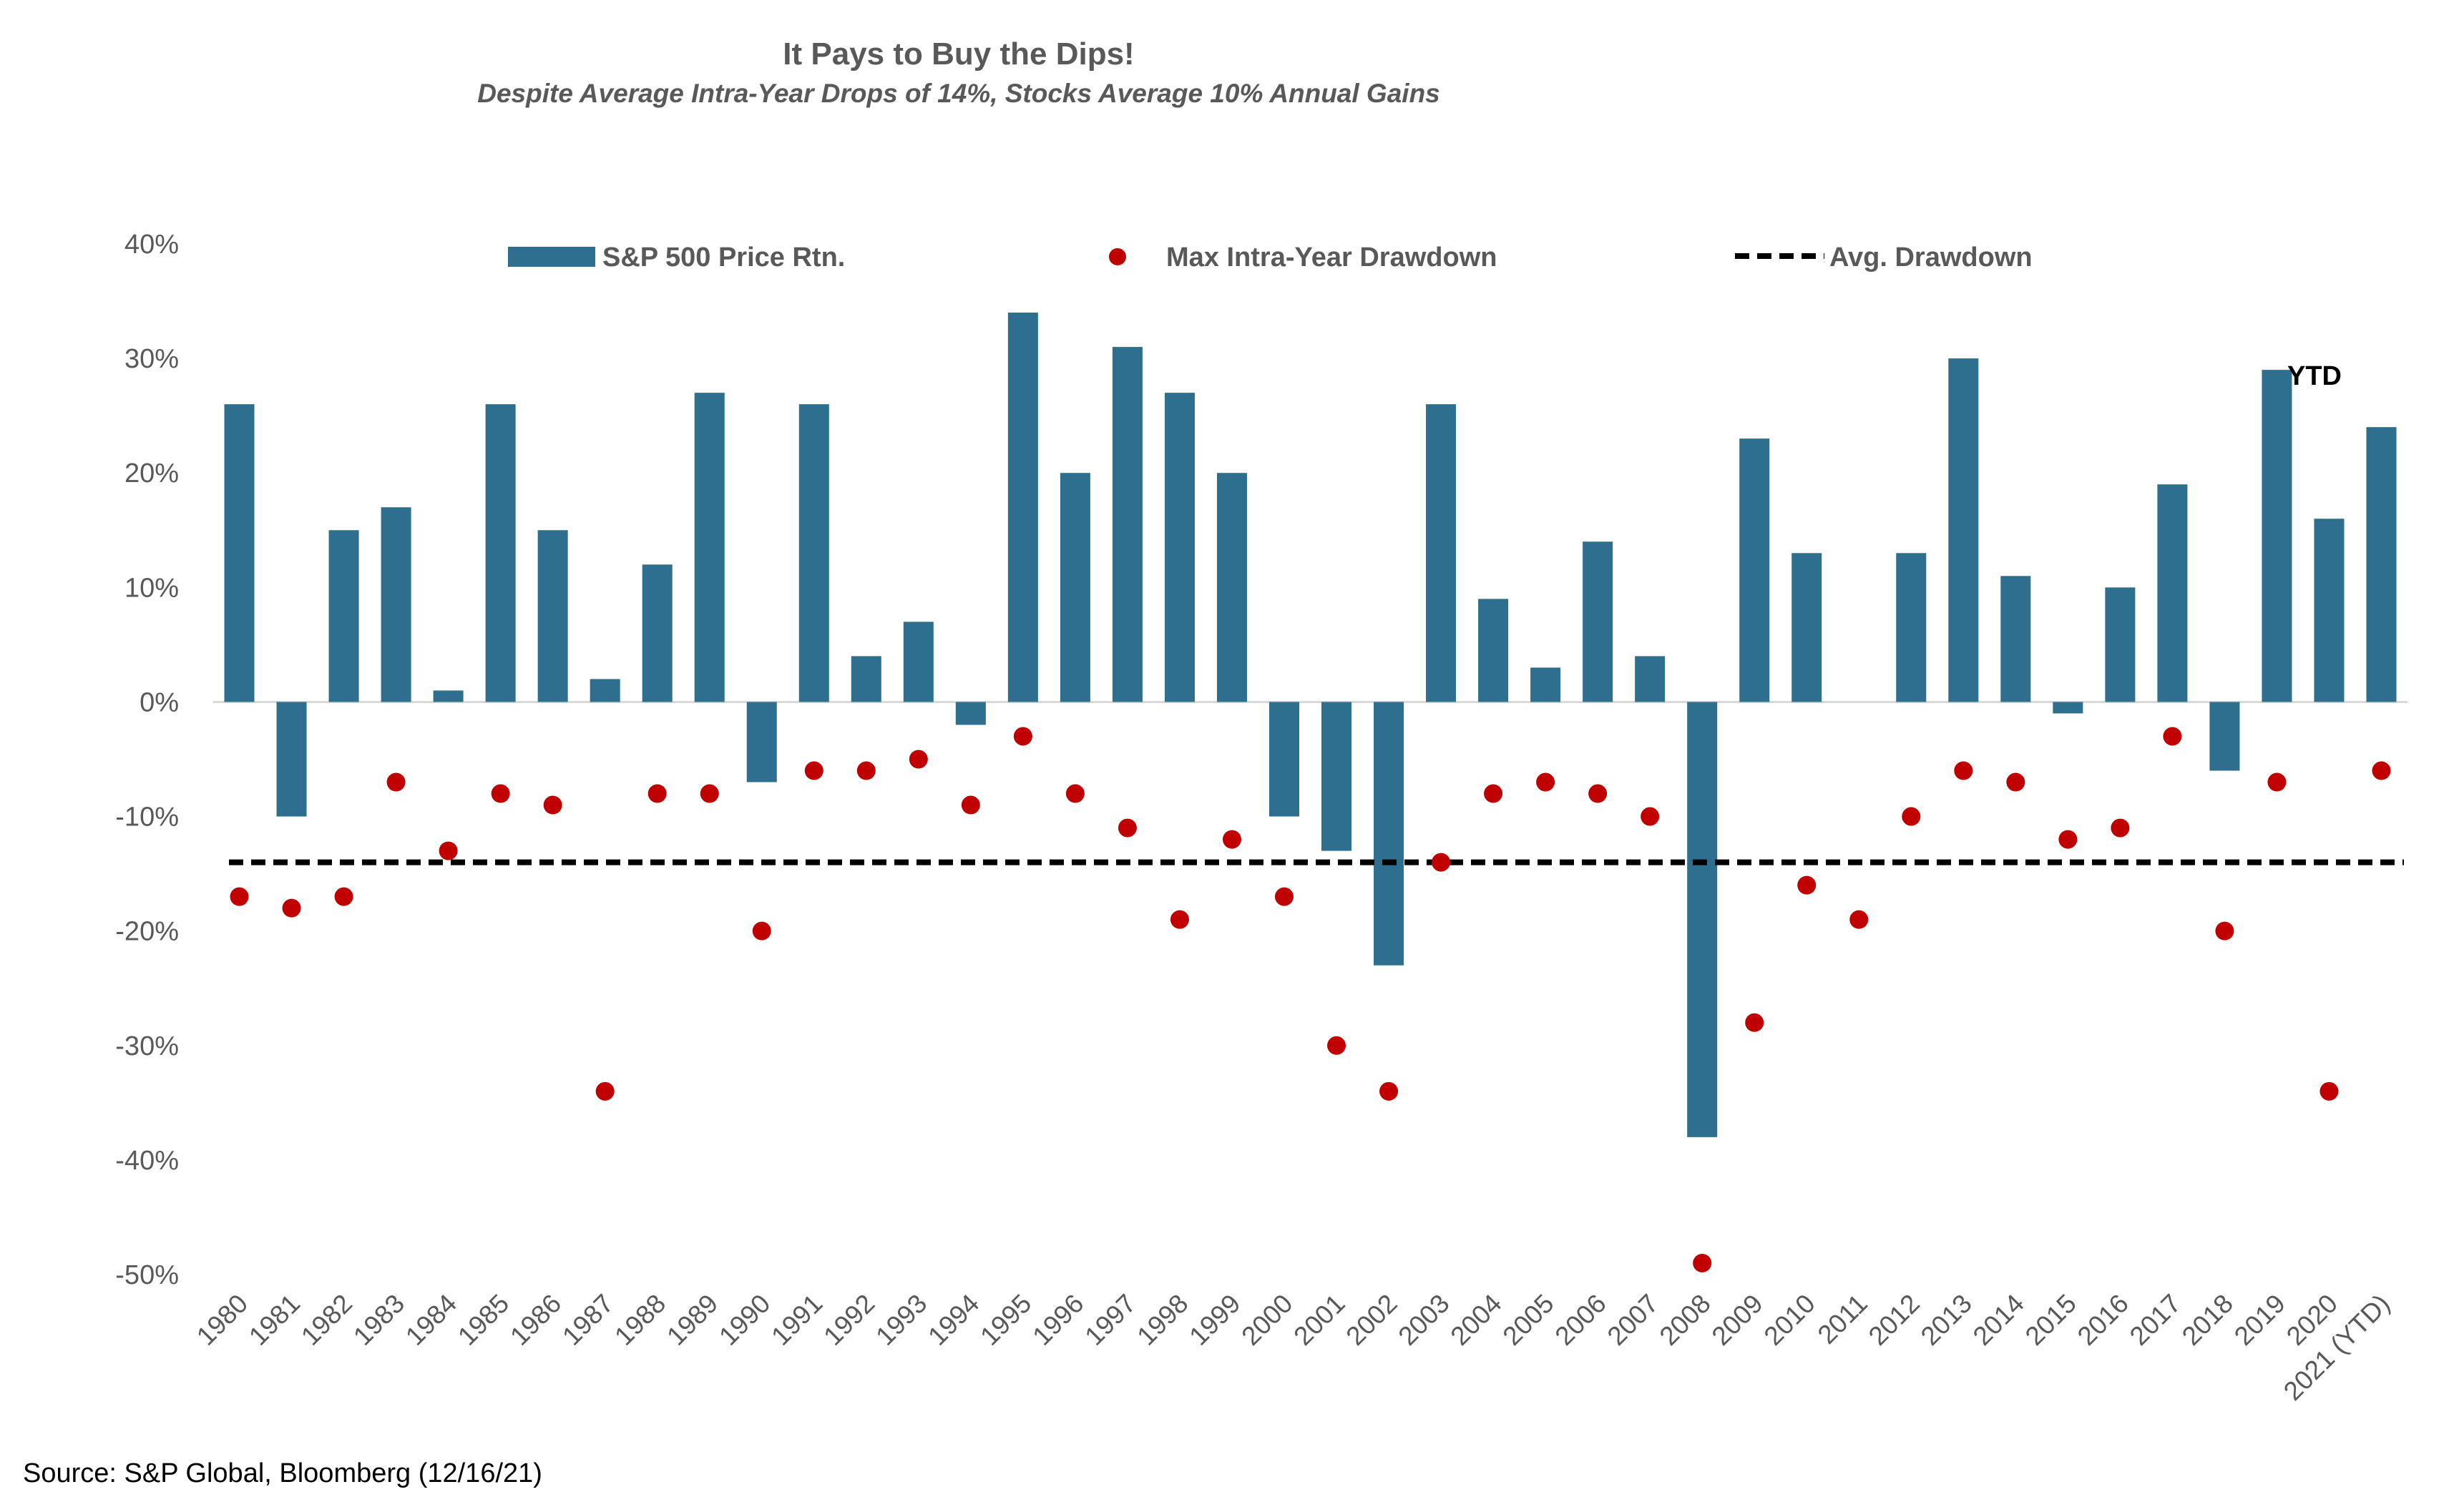 This screenshot has width=2454, height=1512. What do you see at coordinates (151, 359) in the screenshot?
I see `y-tick-label: 30%` at bounding box center [151, 359].